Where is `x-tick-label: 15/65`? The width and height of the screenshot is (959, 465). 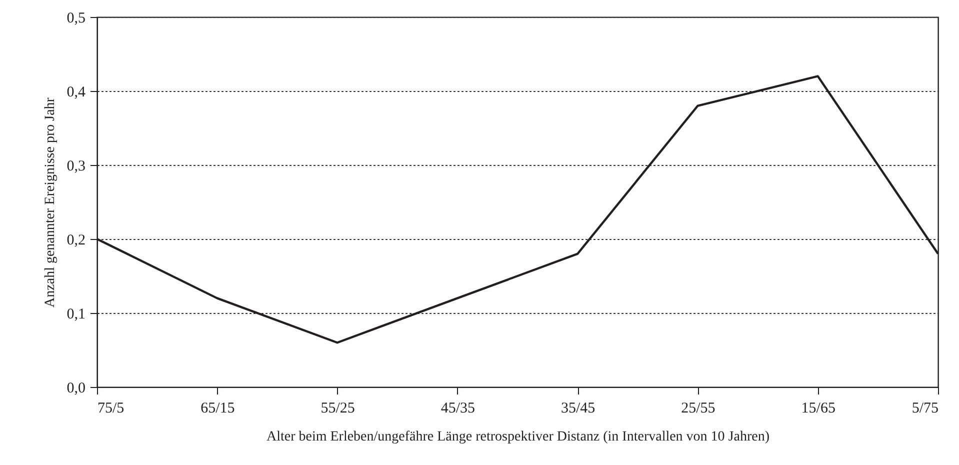 x-tick-label: 15/65 is located at coordinates (818, 408).